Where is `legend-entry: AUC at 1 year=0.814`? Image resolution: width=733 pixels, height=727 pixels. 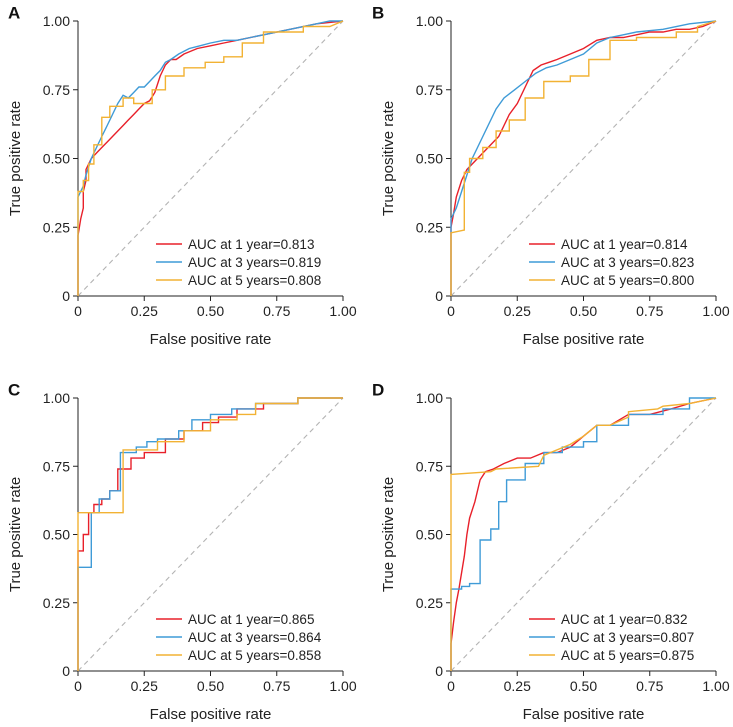
legend-entry: AUC at 1 year=0.814 is located at coordinates (624, 244).